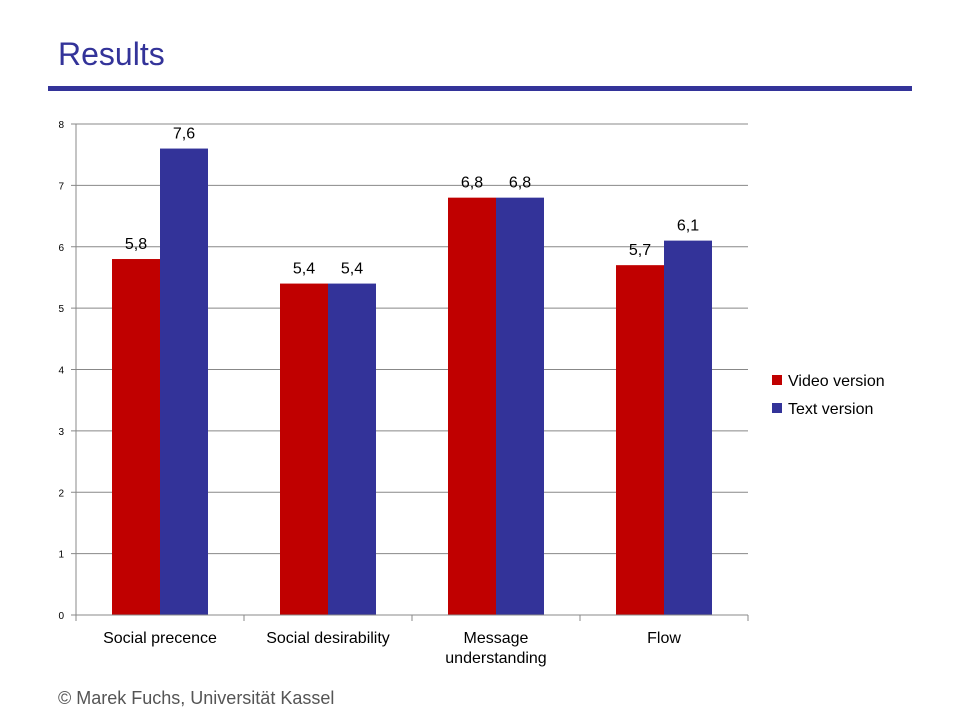 Image resolution: width=960 pixels, height=720 pixels. Describe the element at coordinates (111, 54) in the screenshot. I see `slide-title: Results` at that location.